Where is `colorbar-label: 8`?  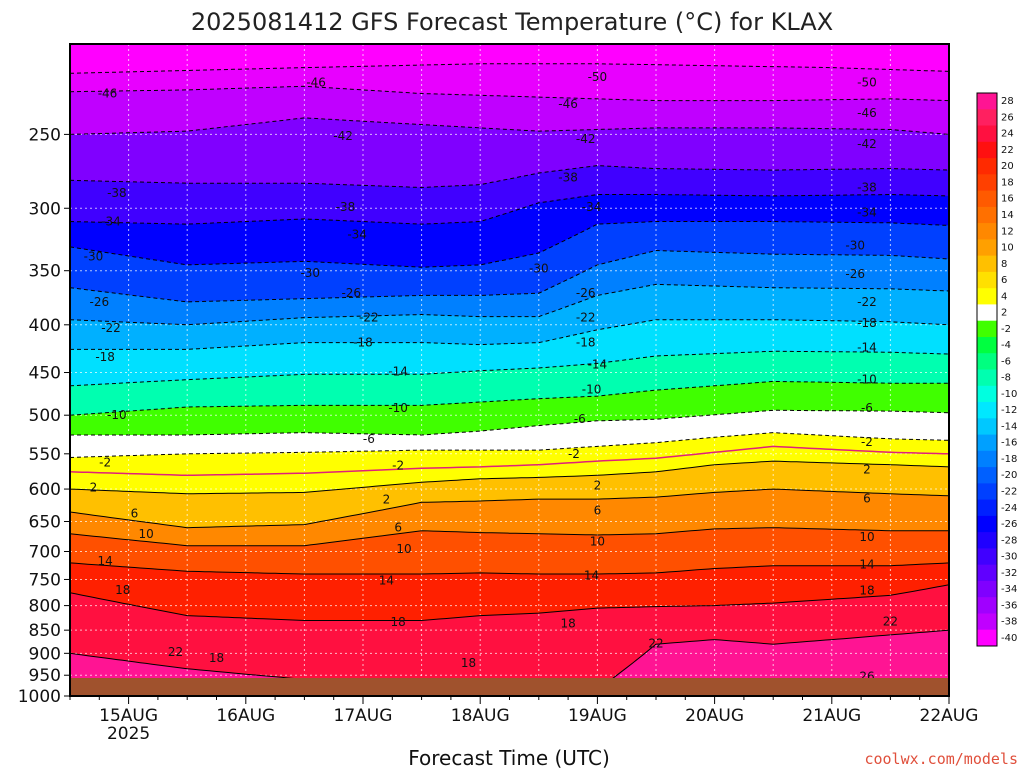 colorbar-label: 8 is located at coordinates (1004, 264).